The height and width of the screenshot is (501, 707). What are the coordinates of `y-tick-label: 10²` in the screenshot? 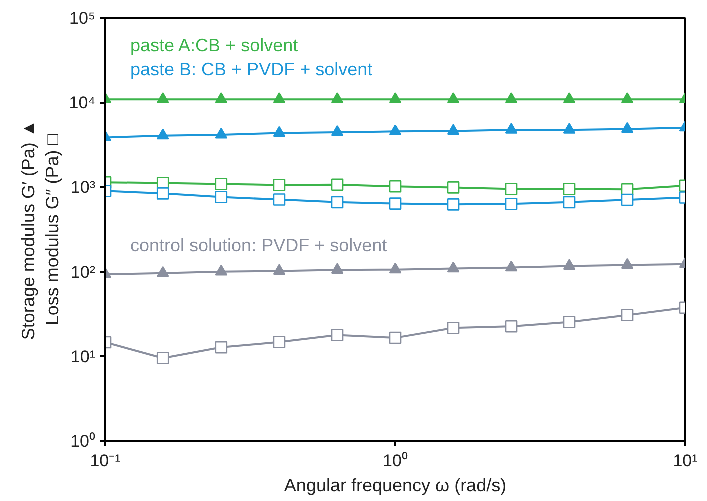 It's located at (83, 272).